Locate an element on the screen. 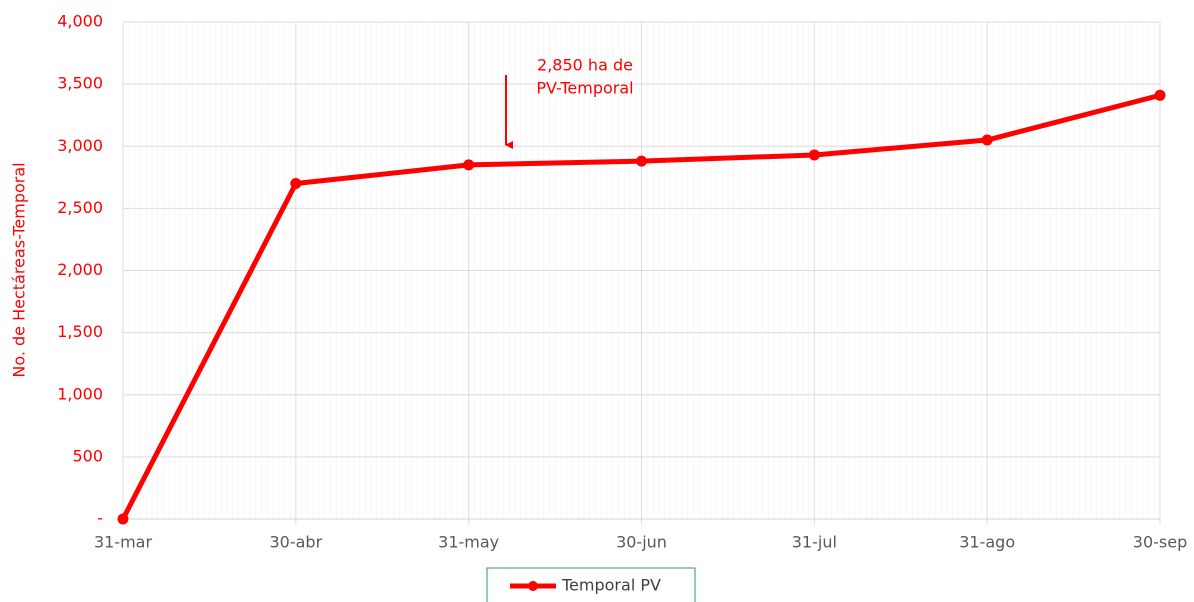  y-tick-label: 2,000 is located at coordinates (80, 269).